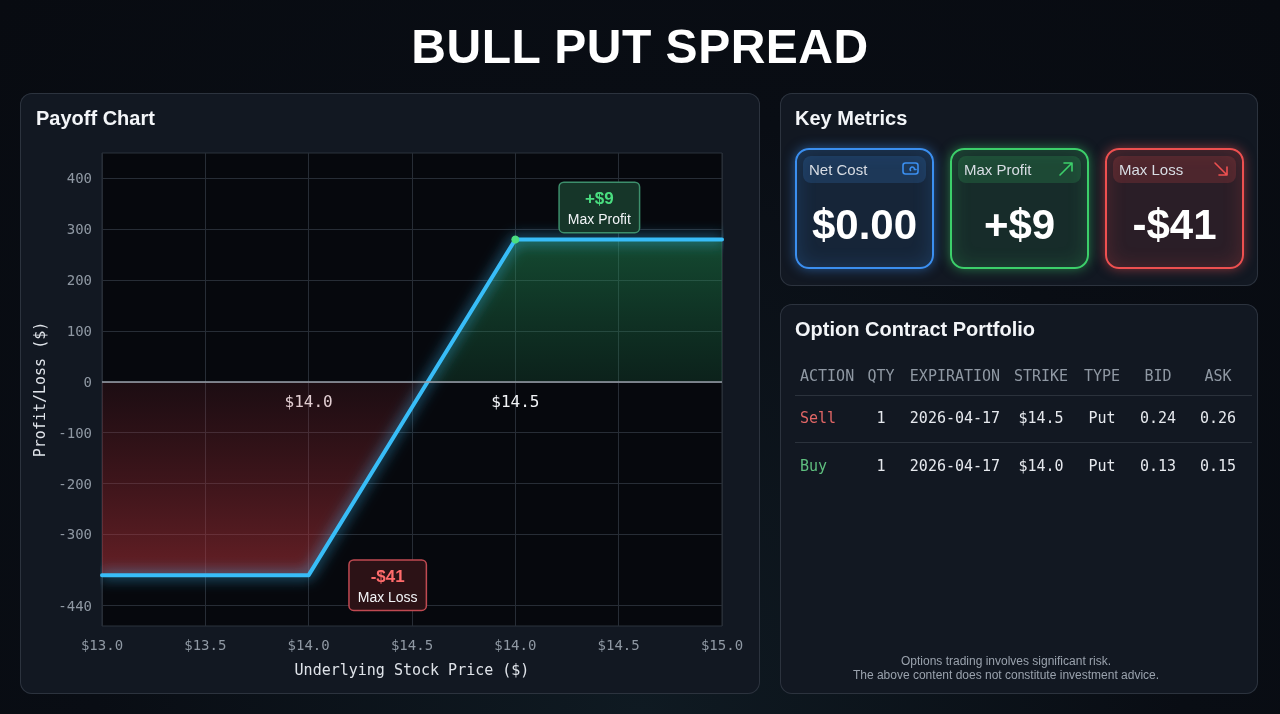 This screenshot has height=714, width=1280. What do you see at coordinates (915, 329) in the screenshot?
I see `text: Option Contract Portfolio` at bounding box center [915, 329].